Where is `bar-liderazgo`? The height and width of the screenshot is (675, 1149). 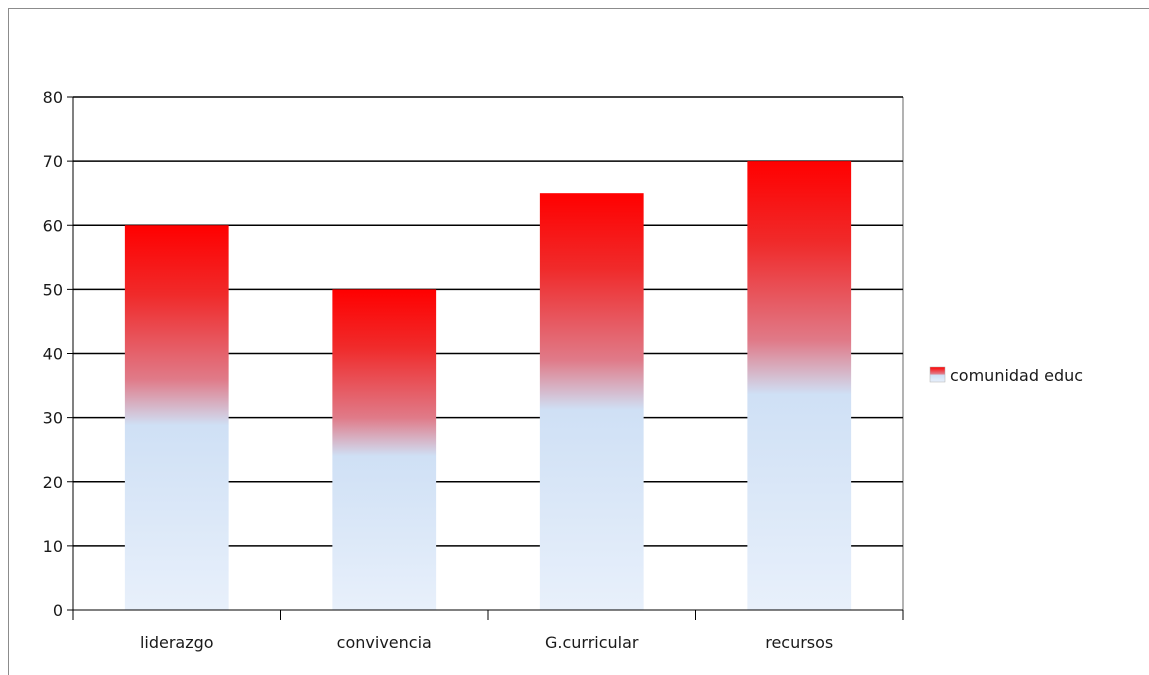
bar-liderazgo is located at coordinates (176, 417).